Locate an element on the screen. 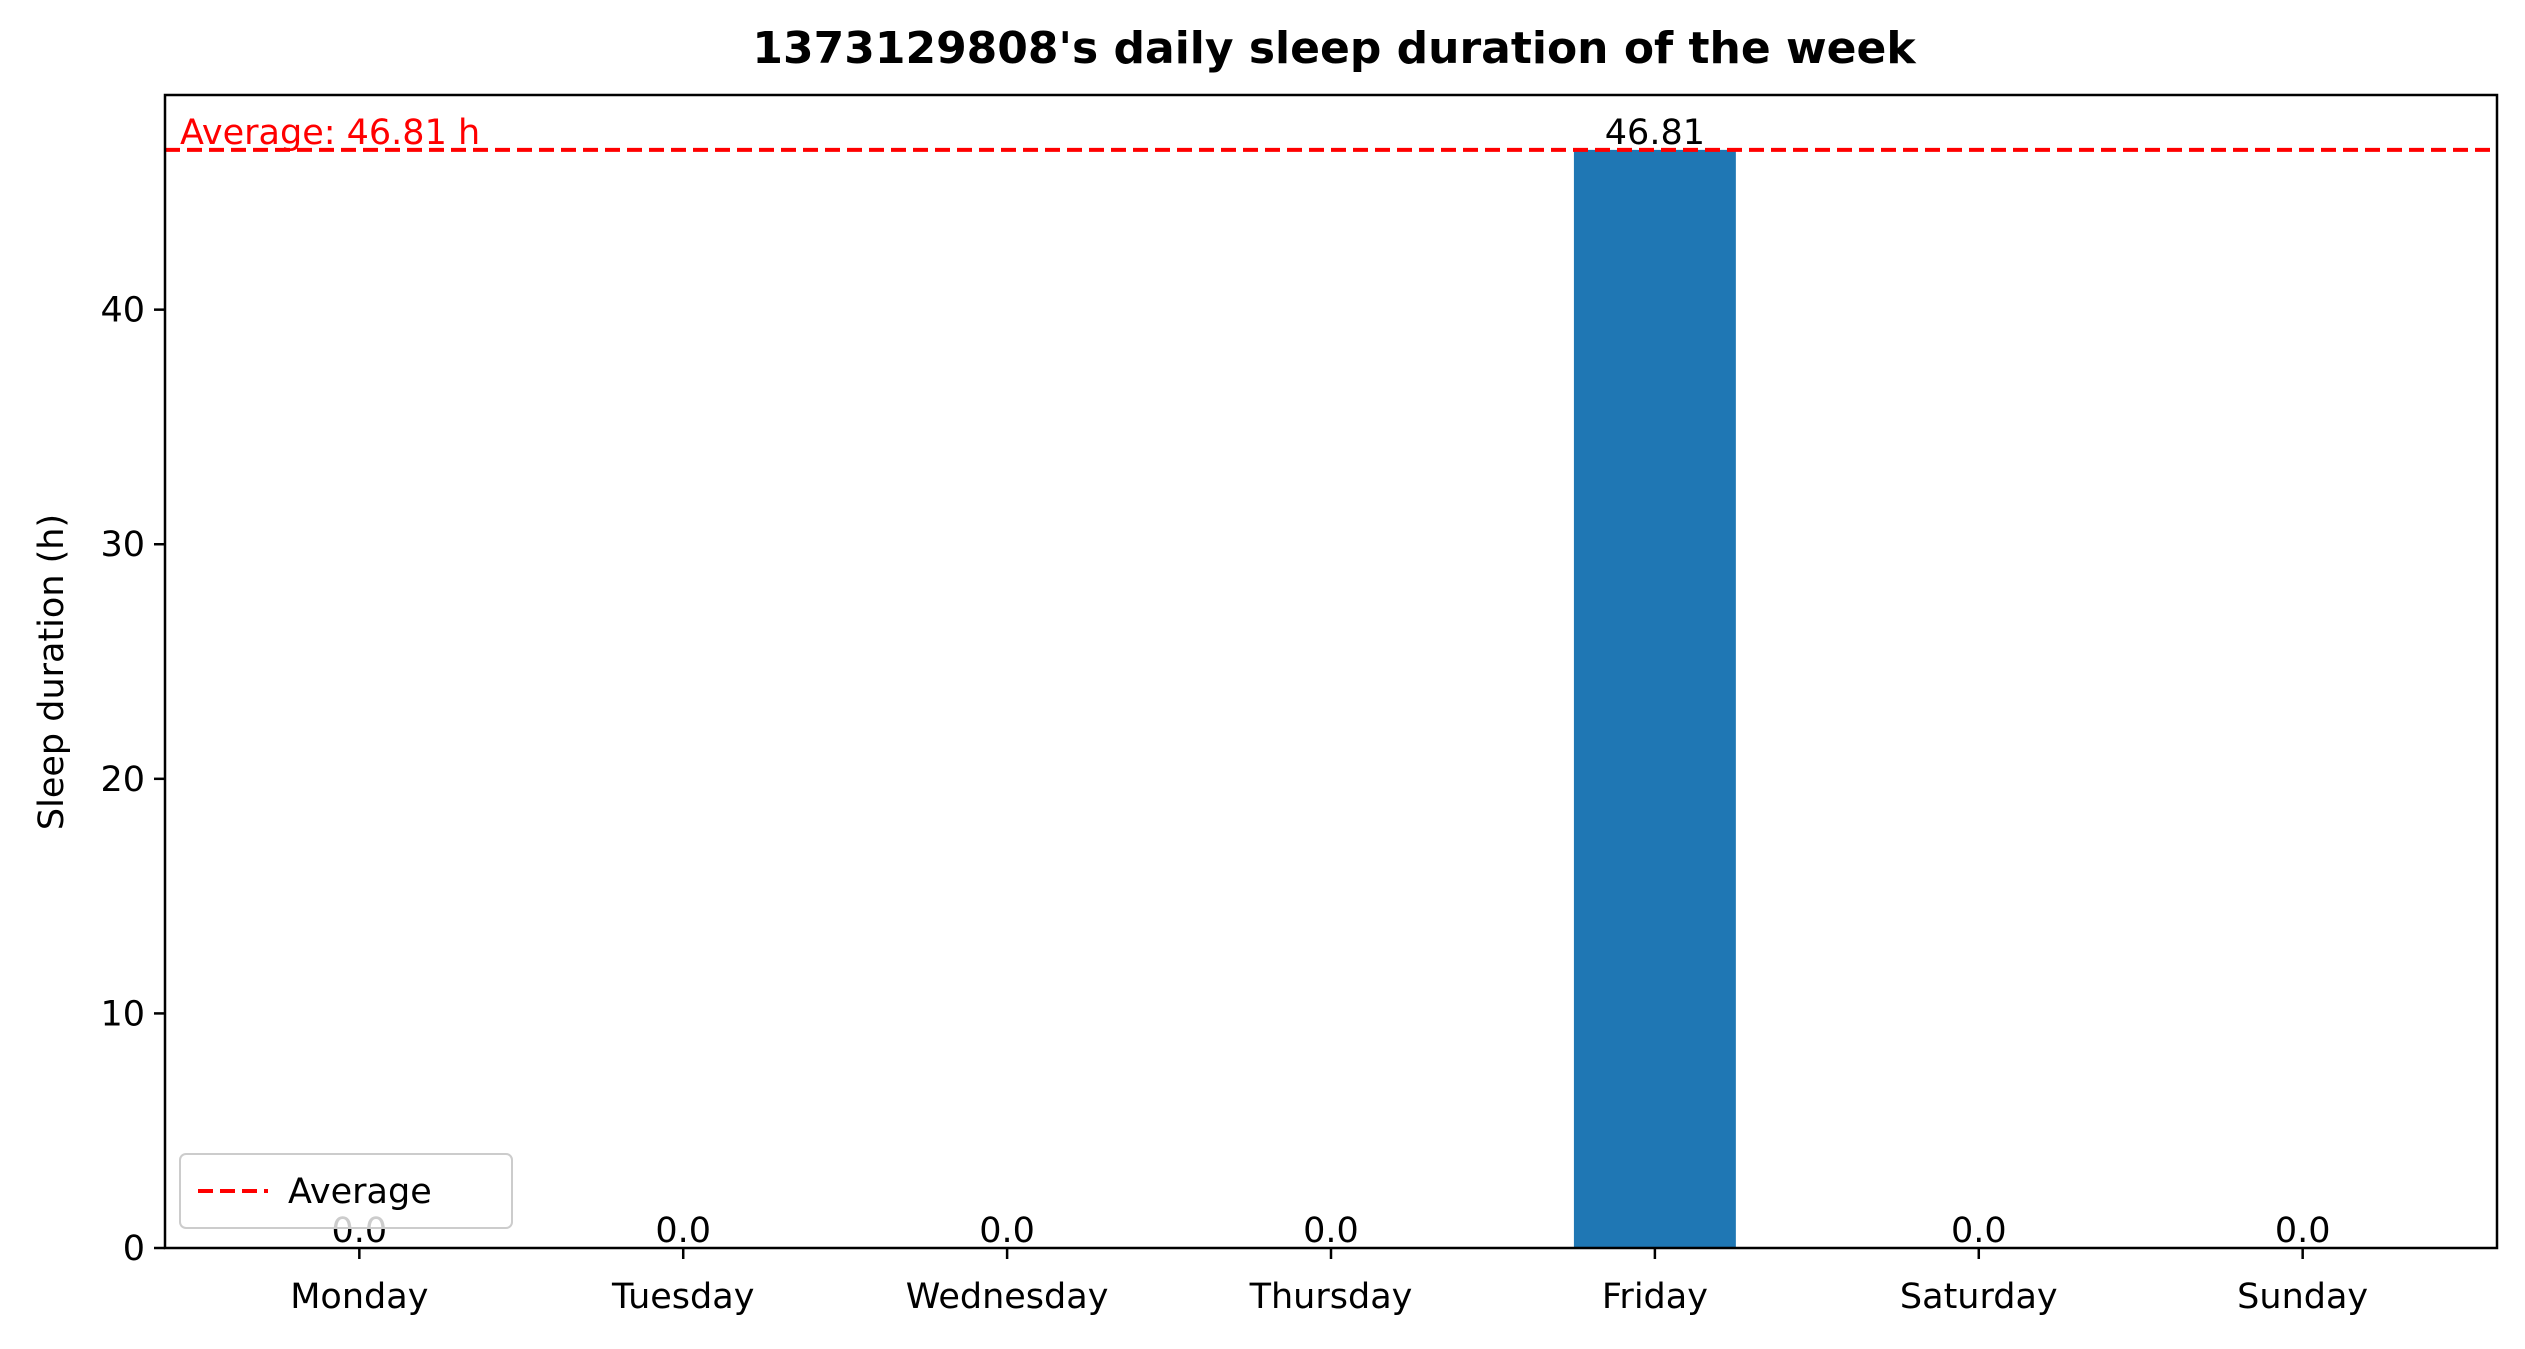 Image resolution: width=2525 pixels, height=1349 pixels. x-tick-label-saturday: Saturday is located at coordinates (1979, 1297).